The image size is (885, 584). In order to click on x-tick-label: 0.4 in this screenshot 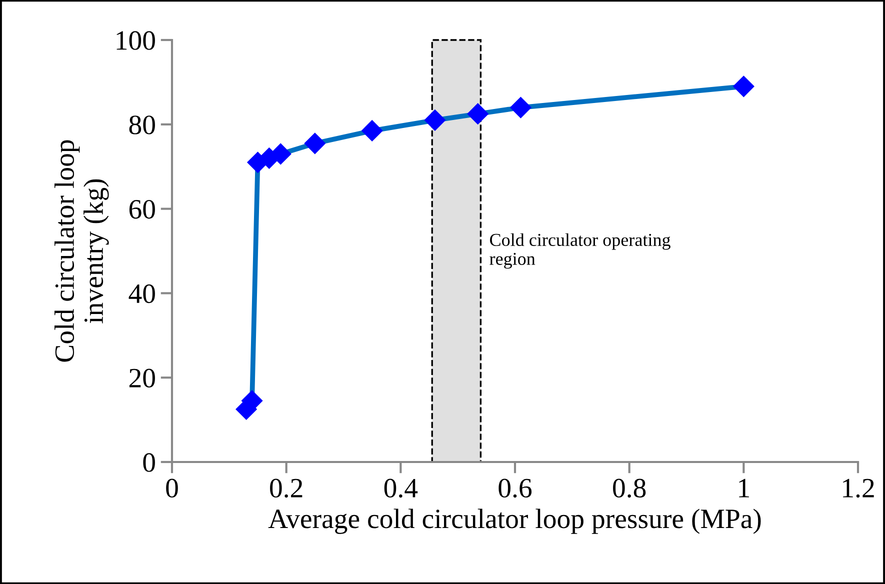, I will do `click(401, 488)`.